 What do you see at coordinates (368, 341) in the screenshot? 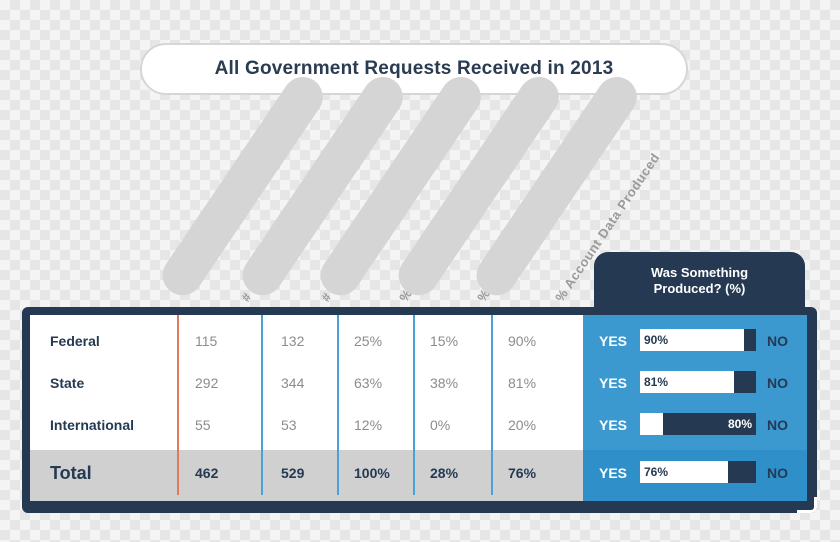
I see `table-cell: 25%` at bounding box center [368, 341].